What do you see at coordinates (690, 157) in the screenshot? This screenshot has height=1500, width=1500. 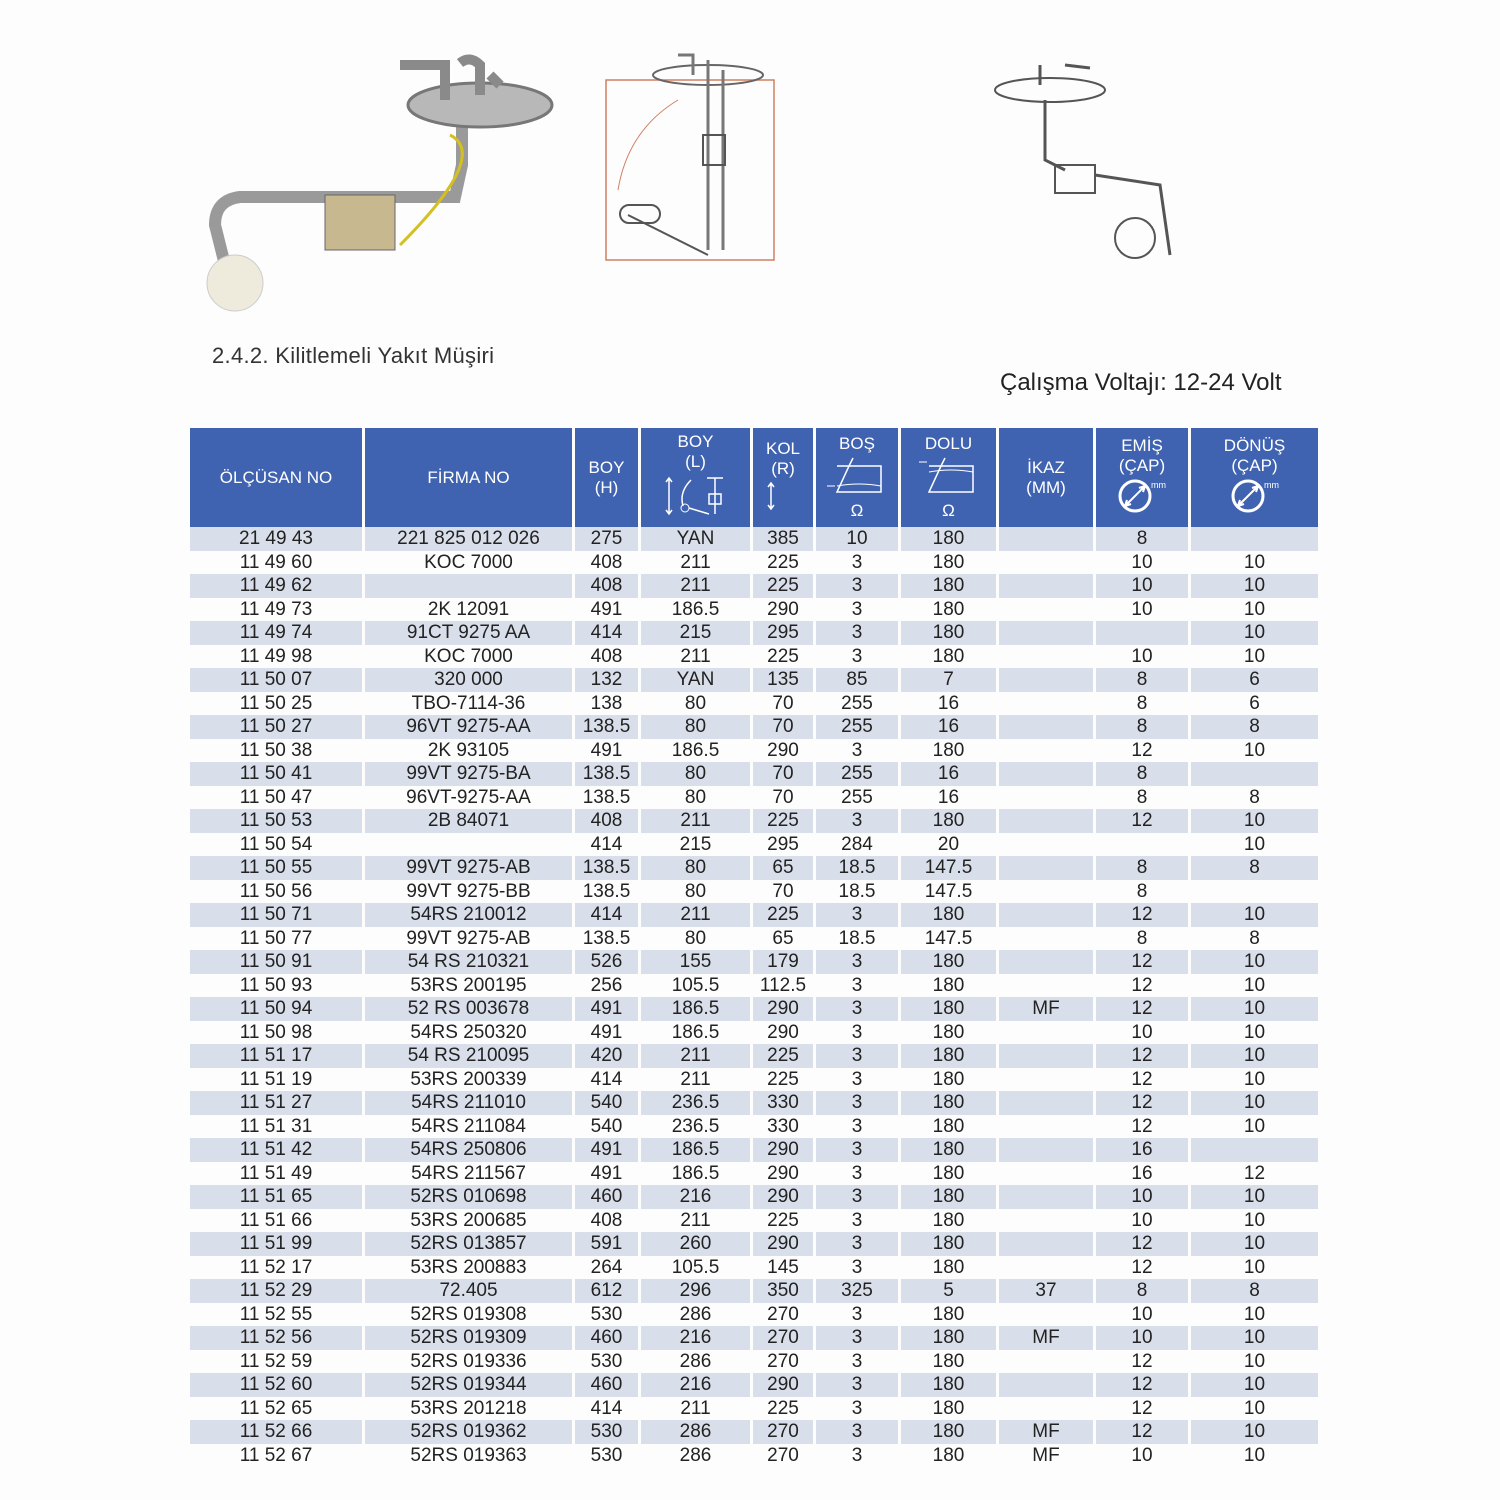 I see `fuel-sender-dimension-drawing` at bounding box center [690, 157].